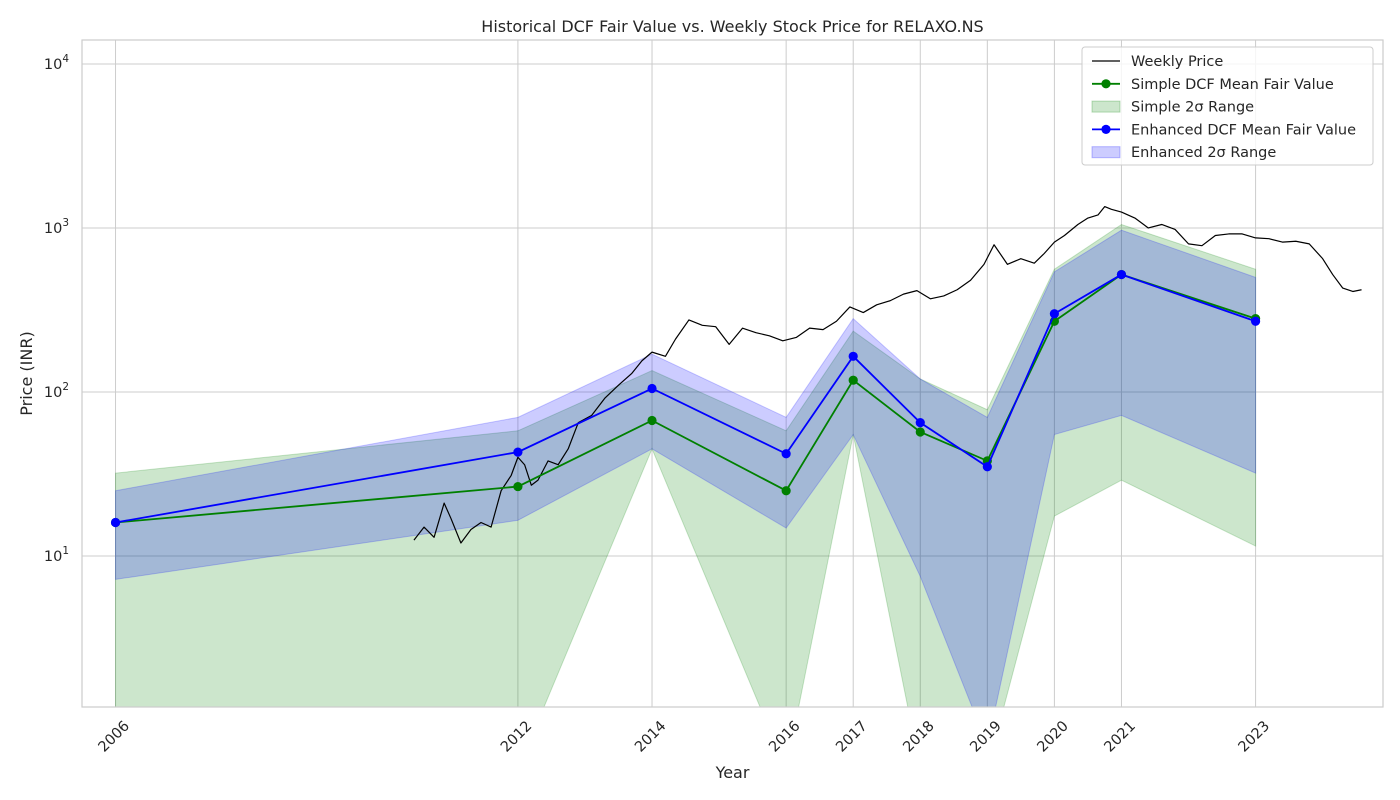 The height and width of the screenshot is (800, 1400). I want to click on x-tick-label: 2017, so click(851, 736).